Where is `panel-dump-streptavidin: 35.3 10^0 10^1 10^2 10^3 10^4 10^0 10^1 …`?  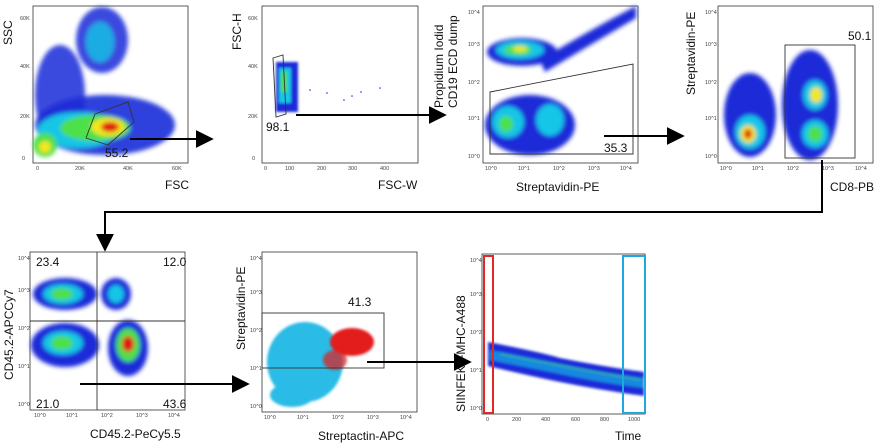
panel-dump-streptavidin: 35.3 10^0 10^1 10^2 10^3 10^4 10^0 10^1 … is located at coordinates (535, 99).